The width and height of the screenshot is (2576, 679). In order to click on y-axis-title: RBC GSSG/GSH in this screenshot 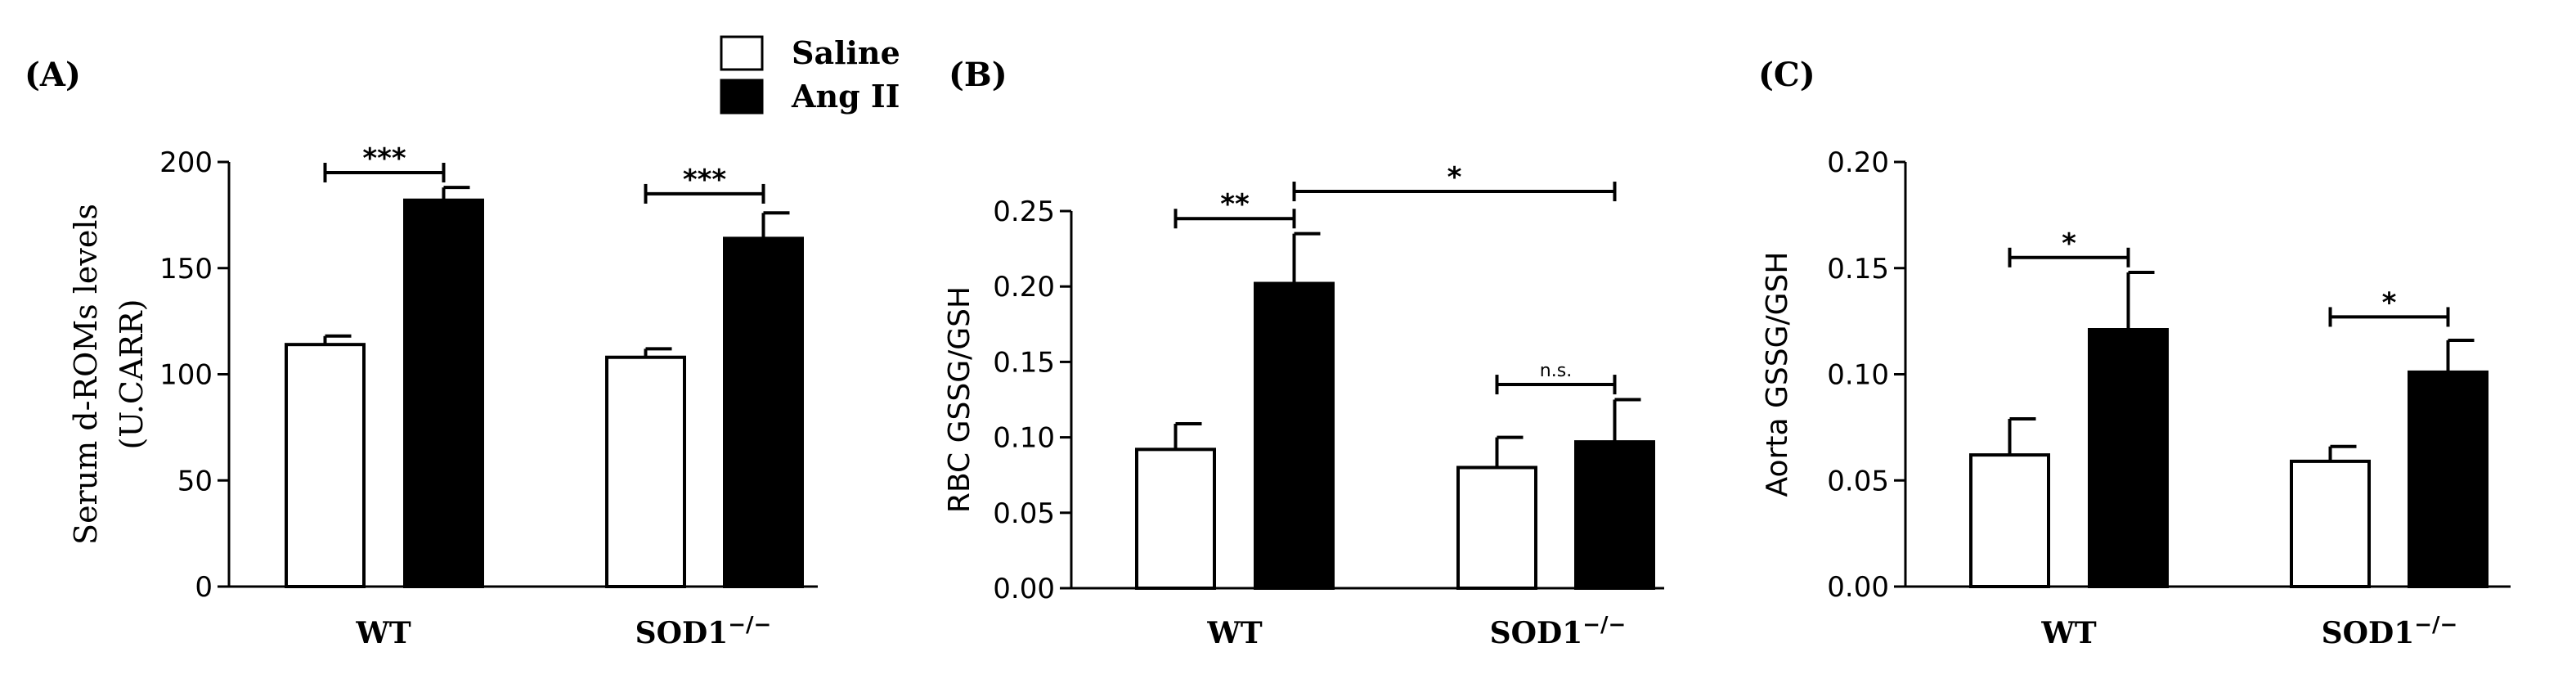, I will do `click(959, 400)`.